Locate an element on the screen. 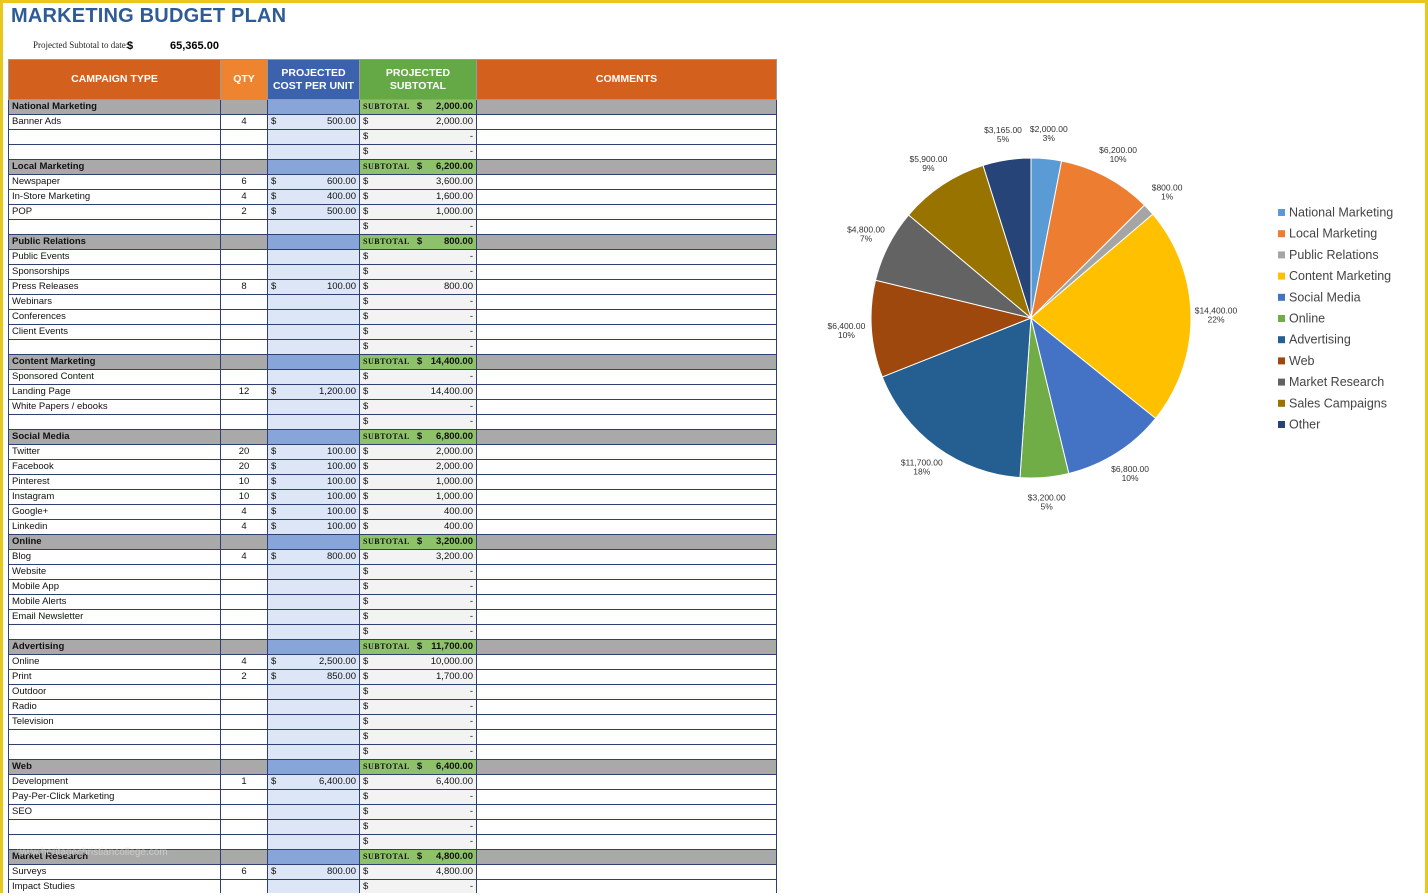 The width and height of the screenshot is (1428, 896). section-name: Public Relations is located at coordinates (114, 242).